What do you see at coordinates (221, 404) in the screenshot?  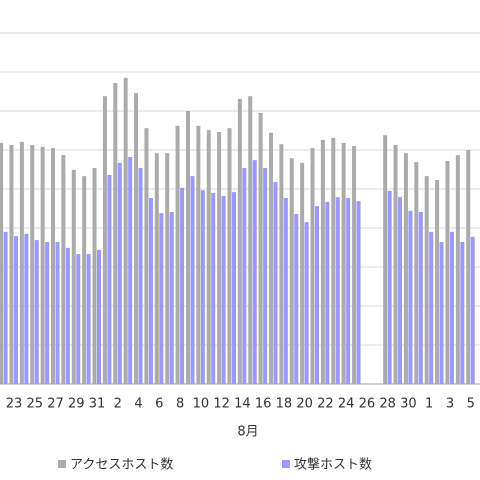 I see `x-tick-label: 12` at bounding box center [221, 404].